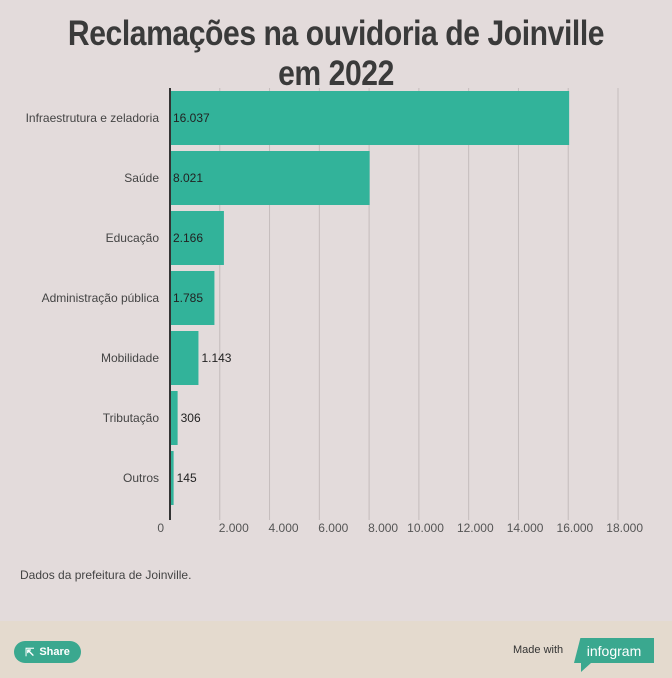 Image resolution: width=672 pixels, height=678 pixels. I want to click on category-label: Administração pública, so click(101, 298).